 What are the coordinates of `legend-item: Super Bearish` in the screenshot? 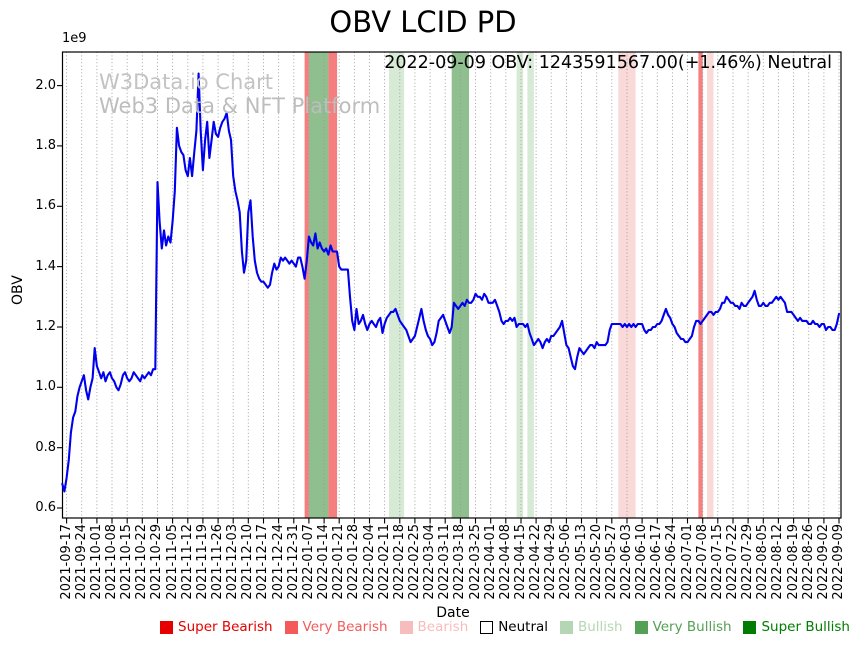 It's located at (216, 627).